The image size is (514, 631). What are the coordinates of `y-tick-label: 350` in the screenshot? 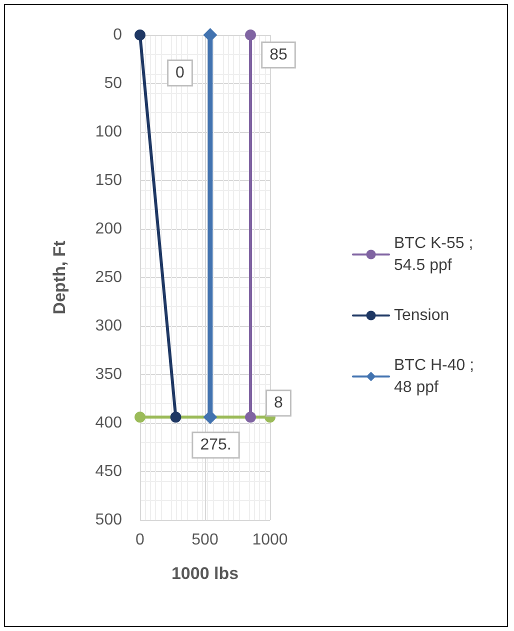 It's located at (108, 374).